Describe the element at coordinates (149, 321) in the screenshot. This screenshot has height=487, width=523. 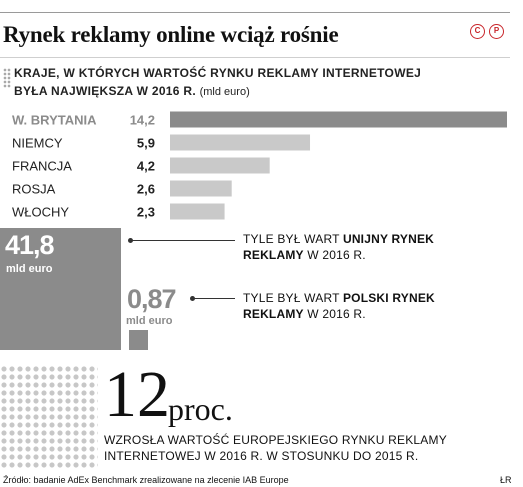
I see `pl-unit: mld euro` at that location.